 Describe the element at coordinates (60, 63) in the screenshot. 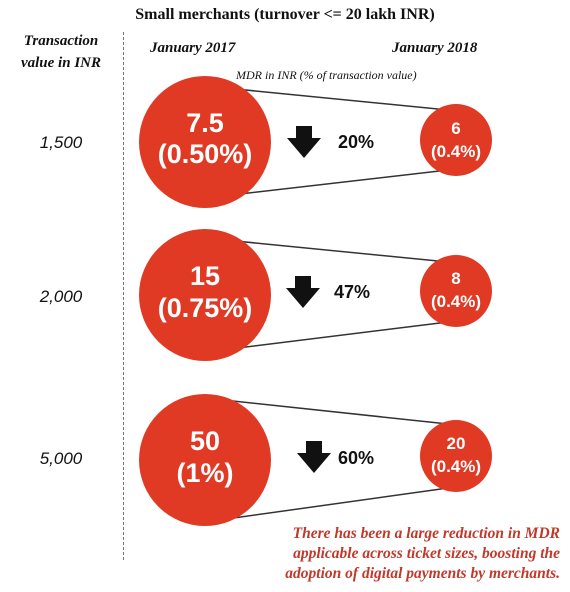

I see `axis-title-line2: value in INR` at that location.